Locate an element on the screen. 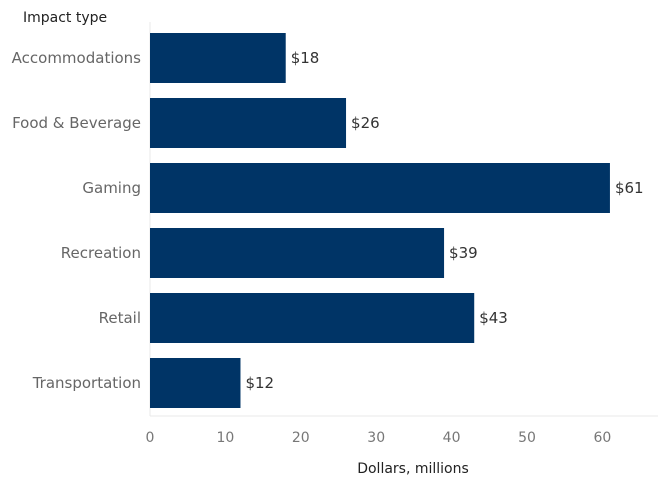  category-label: Accommodations is located at coordinates (77, 58).